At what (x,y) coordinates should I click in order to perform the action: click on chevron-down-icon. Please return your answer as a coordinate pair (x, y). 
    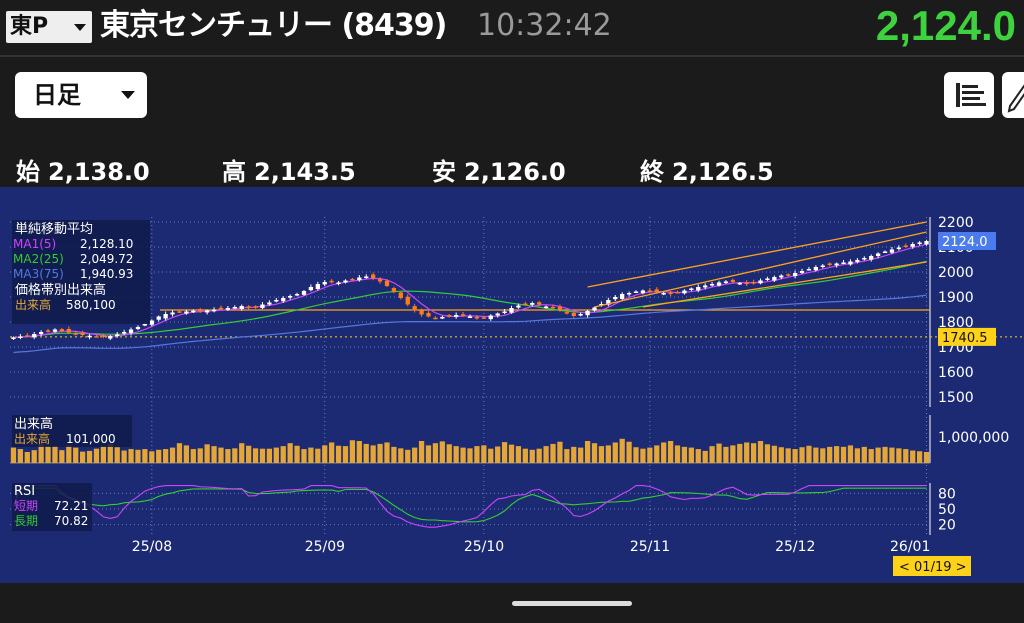
    Looking at the image, I should click on (80, 27).